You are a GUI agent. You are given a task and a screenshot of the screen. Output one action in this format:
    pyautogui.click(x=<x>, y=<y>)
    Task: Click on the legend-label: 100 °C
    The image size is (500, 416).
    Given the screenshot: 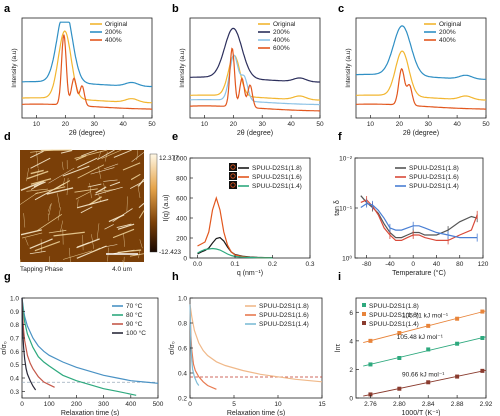 What is the action you would take?
    pyautogui.click(x=136, y=333)
    